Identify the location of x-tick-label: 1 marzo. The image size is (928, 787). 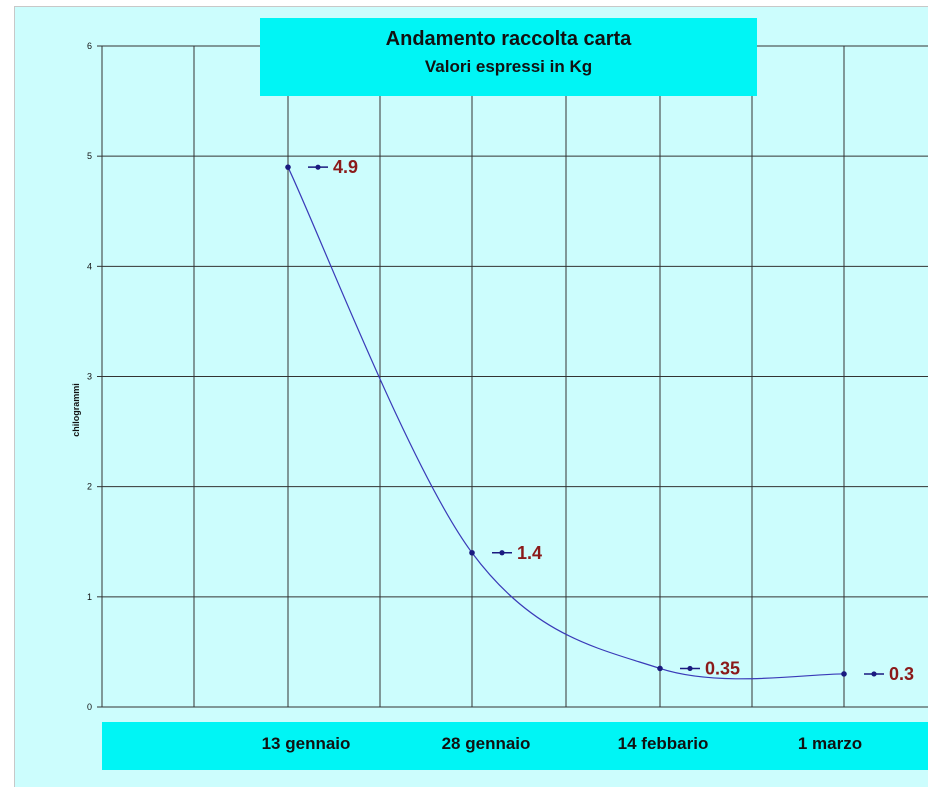
(830, 743).